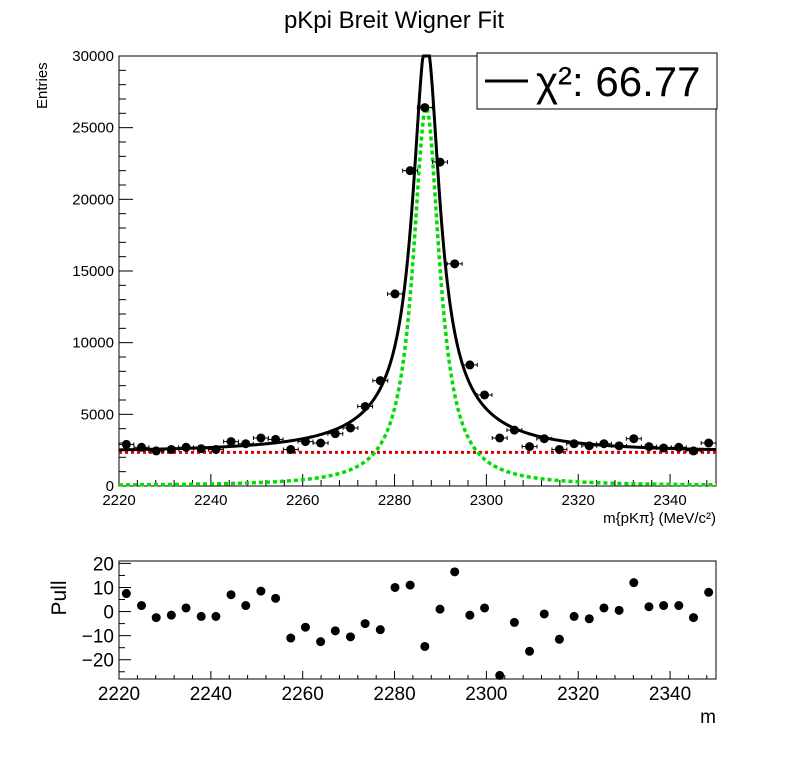 This screenshot has width=796, height=772. Describe the element at coordinates (93, 199) in the screenshot. I see `y-tick-label: 20000` at that location.